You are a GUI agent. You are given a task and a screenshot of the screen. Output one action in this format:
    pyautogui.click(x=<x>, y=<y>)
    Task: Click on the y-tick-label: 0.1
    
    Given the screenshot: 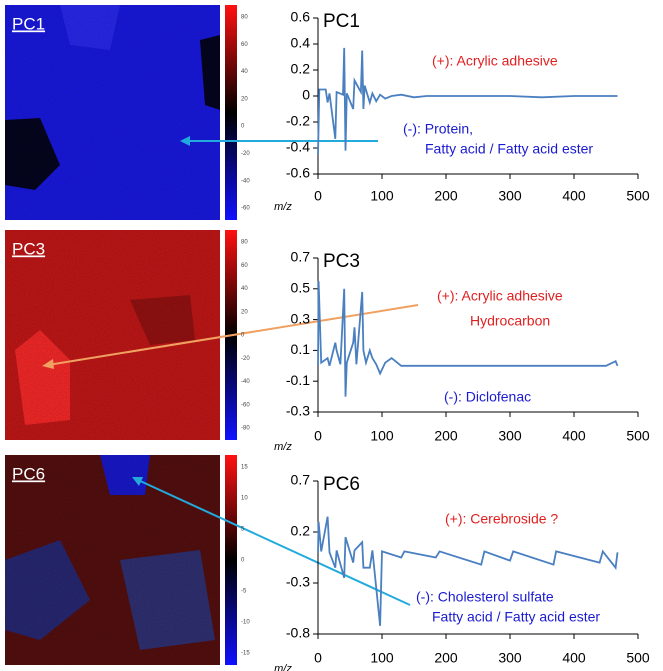 What is the action you would take?
    pyautogui.click(x=301, y=349)
    